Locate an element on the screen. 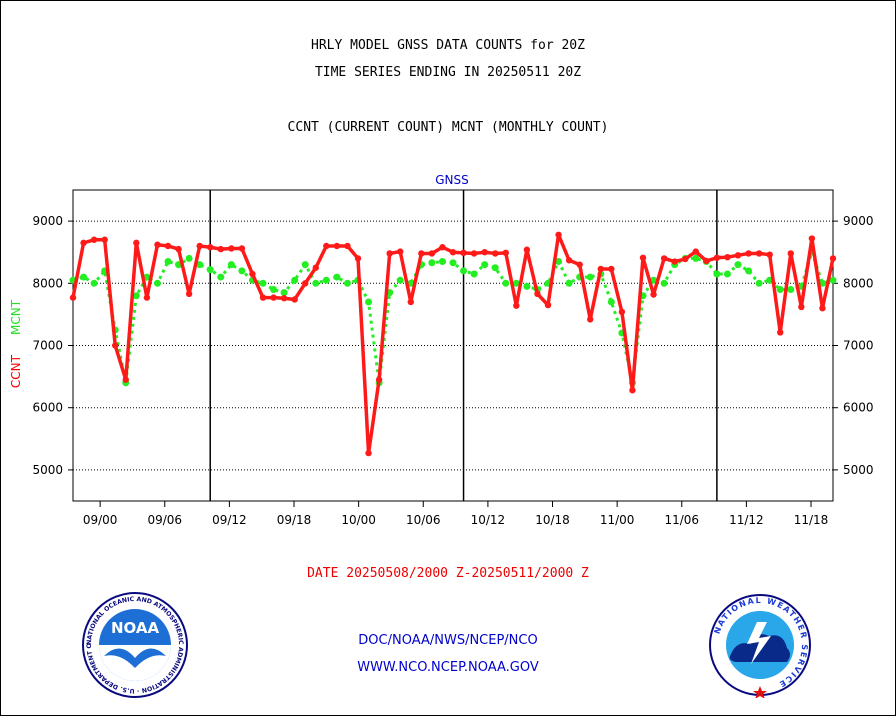  x-tick-label: 10/06 is located at coordinates (423, 520).